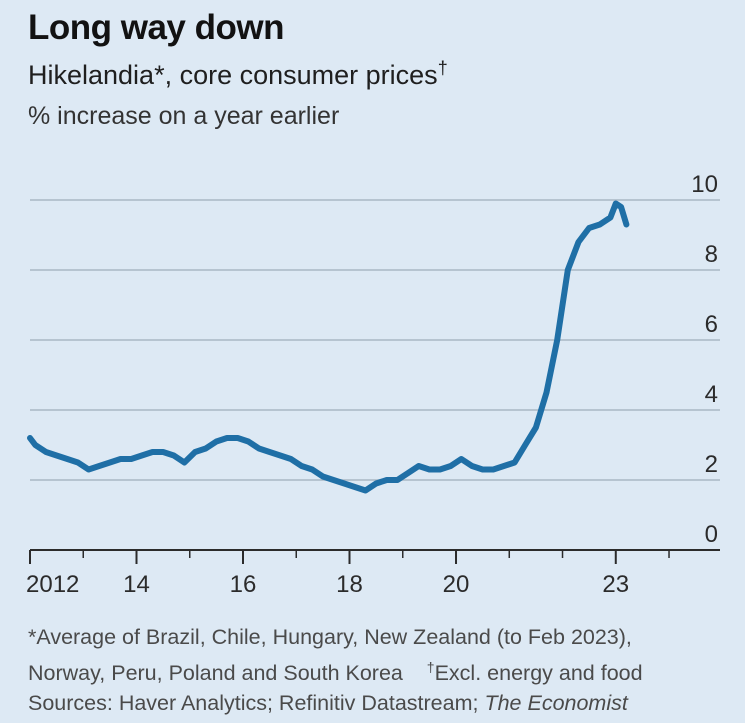  What do you see at coordinates (52, 584) in the screenshot?
I see `x-tick-label: 2012` at bounding box center [52, 584].